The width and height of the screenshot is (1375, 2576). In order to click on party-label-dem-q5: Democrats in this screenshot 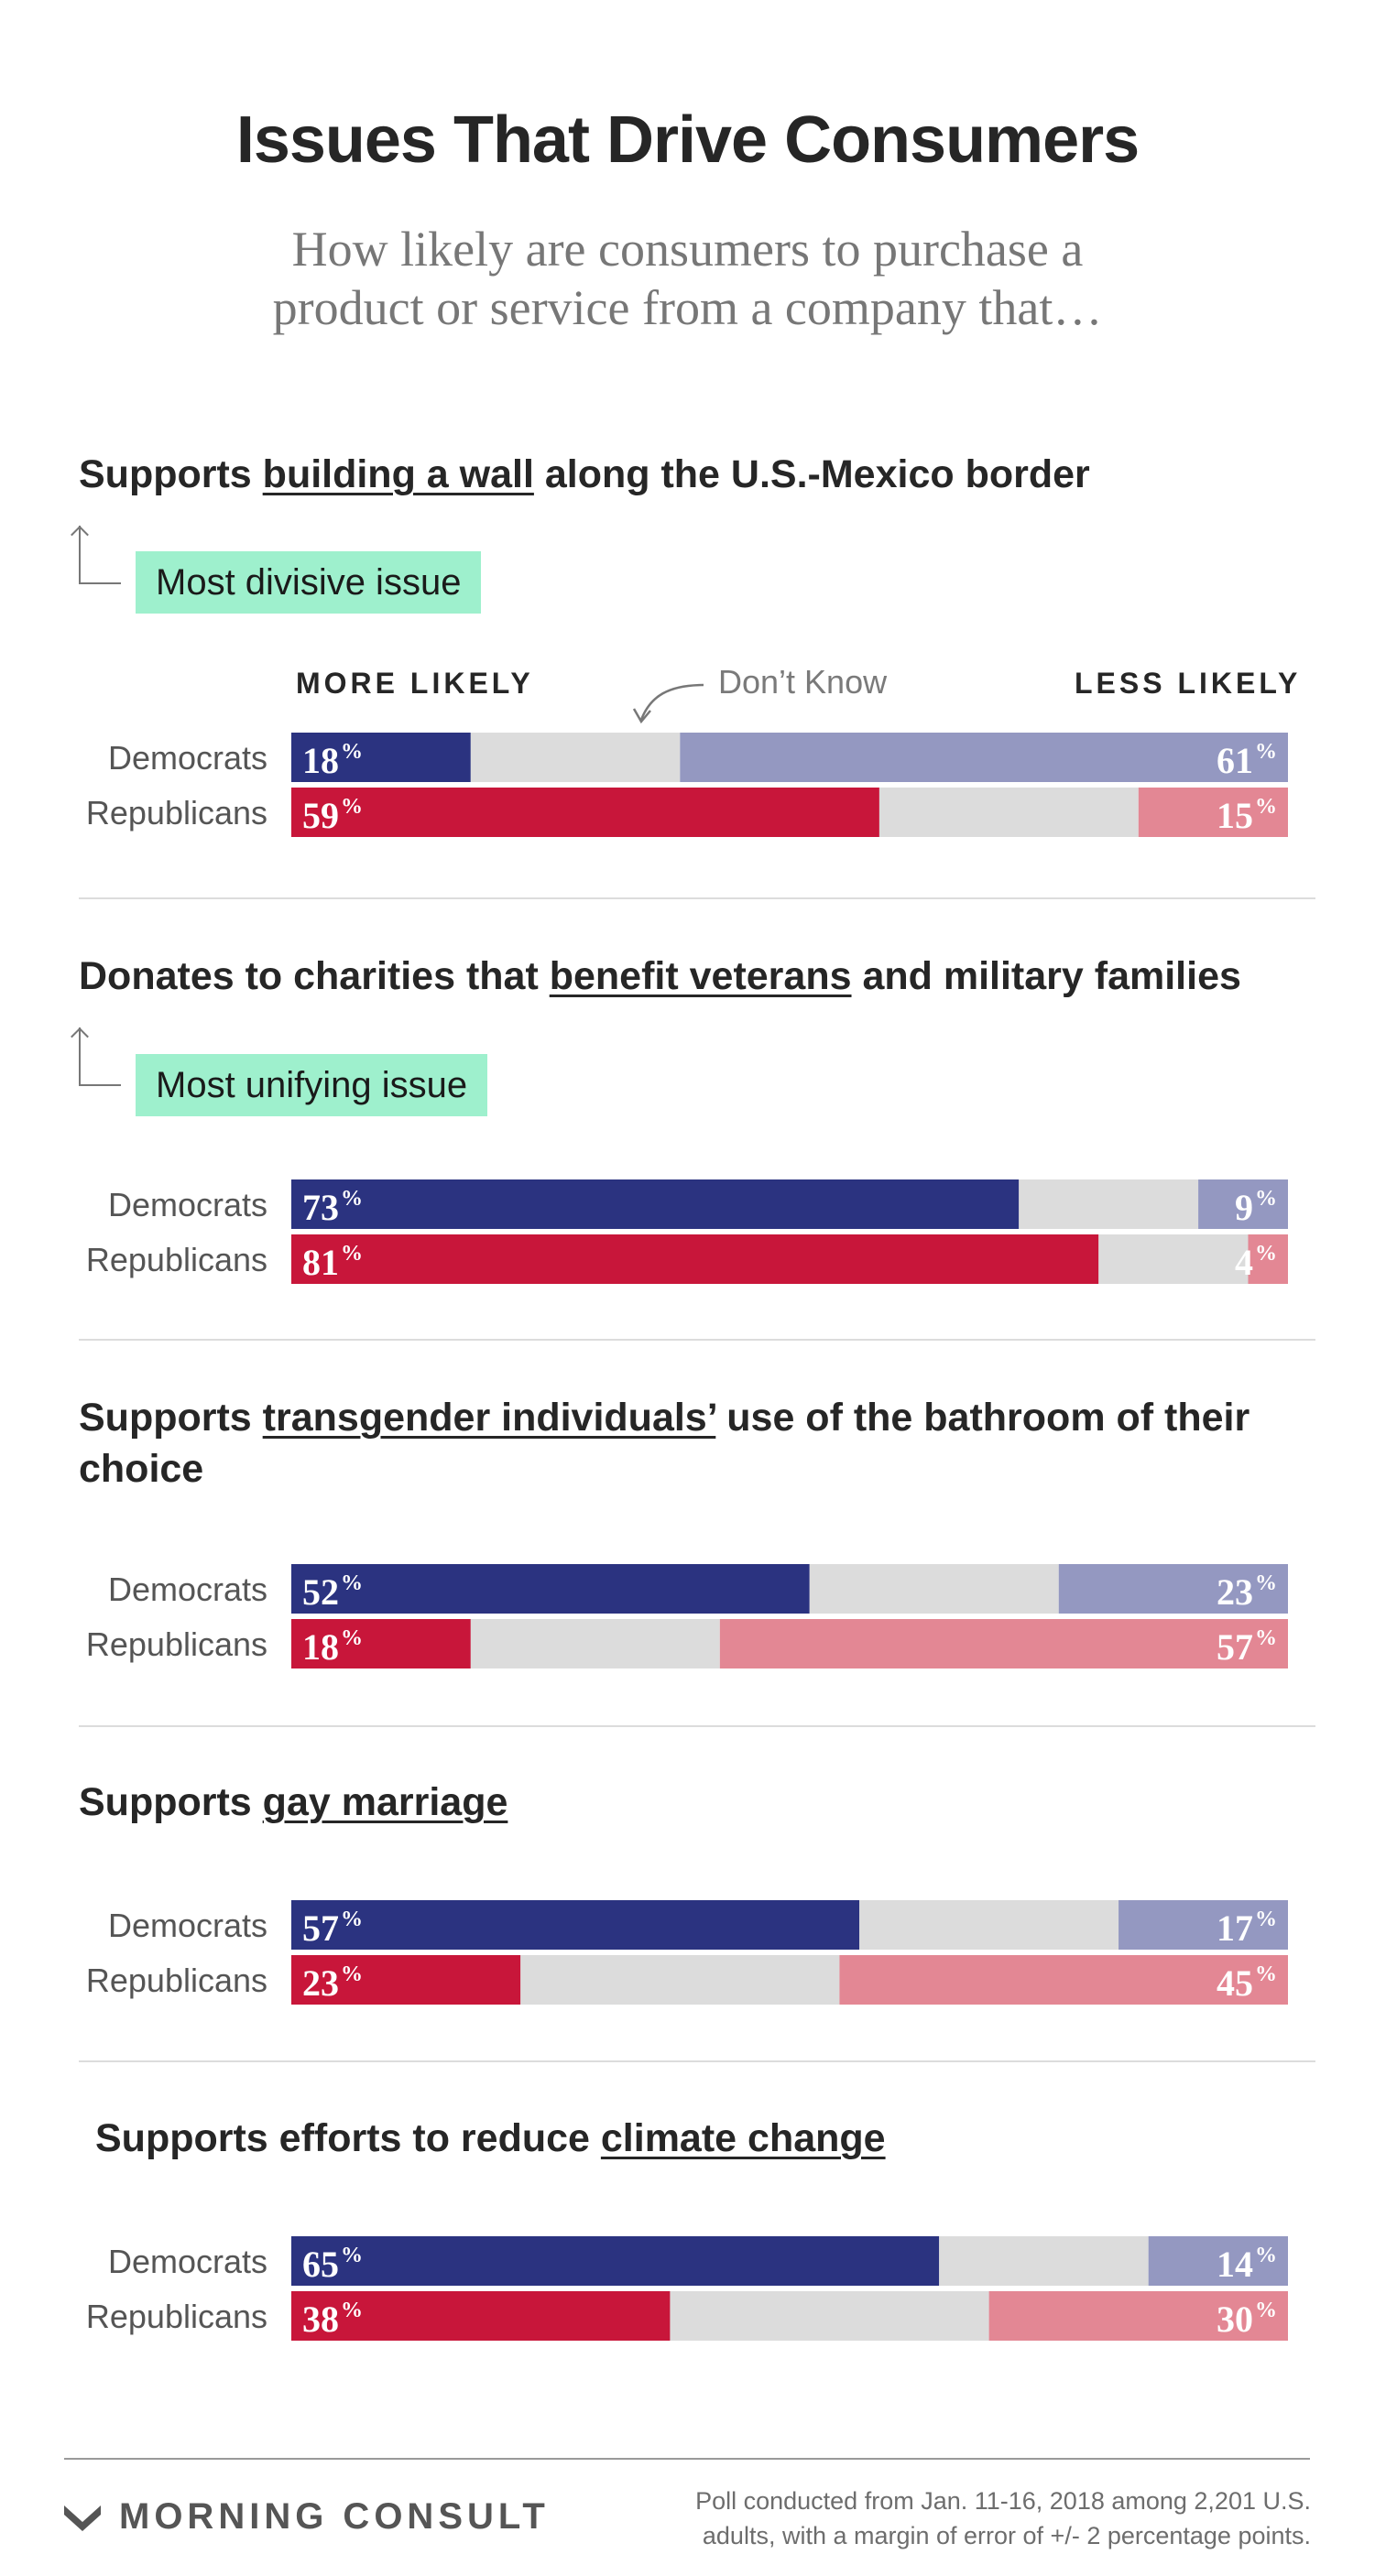, I will do `click(187, 2261)`.